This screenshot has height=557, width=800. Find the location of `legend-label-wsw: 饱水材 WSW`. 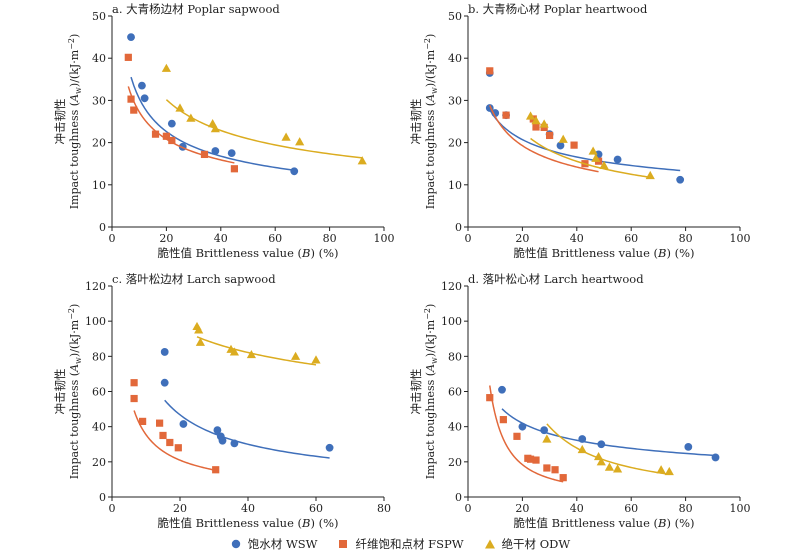

legend-label-wsw: 饱水材 WSW is located at coordinates (282, 544).